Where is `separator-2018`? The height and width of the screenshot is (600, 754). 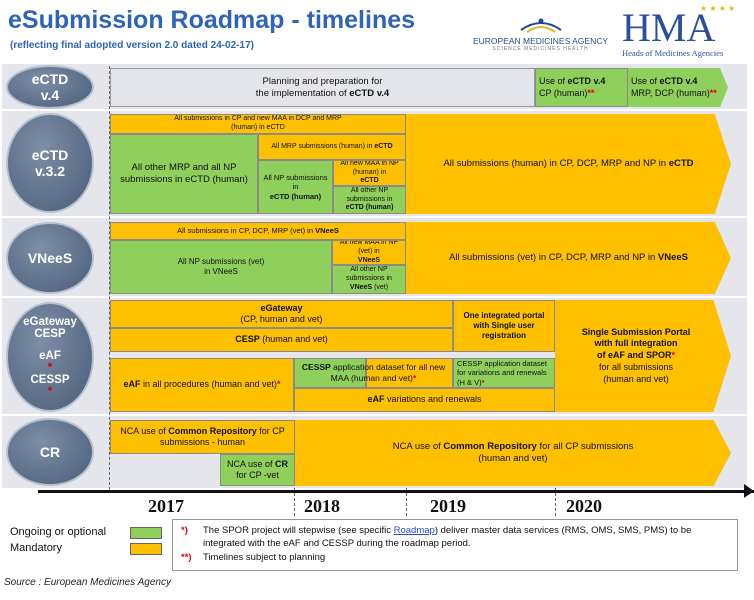
separator-2018 is located at coordinates (294, 502).